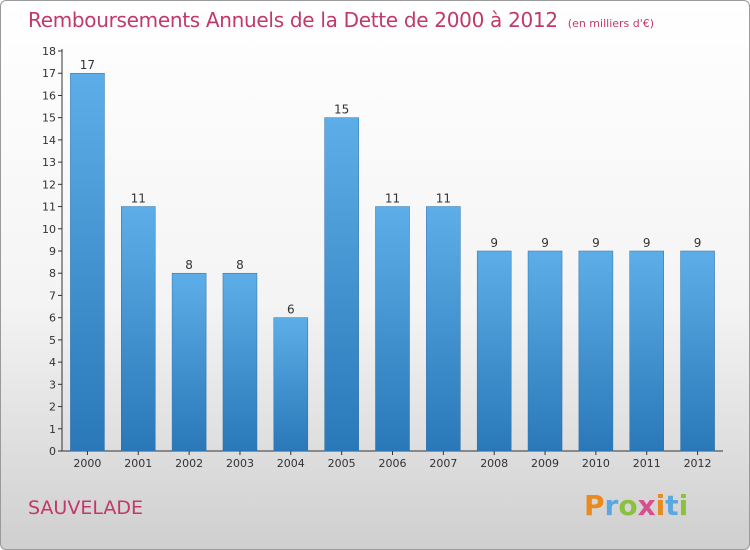 The height and width of the screenshot is (550, 750). Describe the element at coordinates (646, 505) in the screenshot. I see `brand-letter: x` at that location.